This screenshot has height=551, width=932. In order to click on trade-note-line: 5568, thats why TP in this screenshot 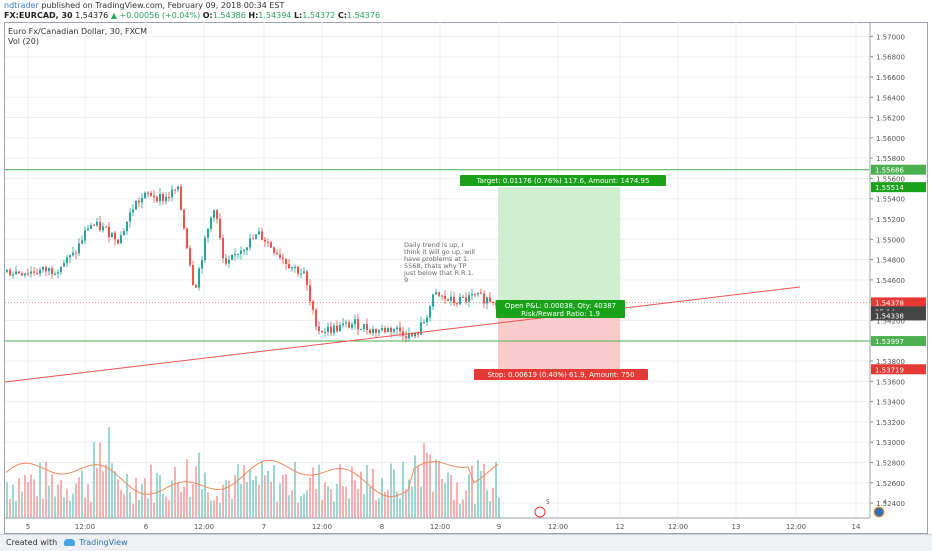, I will do `click(435, 266)`.